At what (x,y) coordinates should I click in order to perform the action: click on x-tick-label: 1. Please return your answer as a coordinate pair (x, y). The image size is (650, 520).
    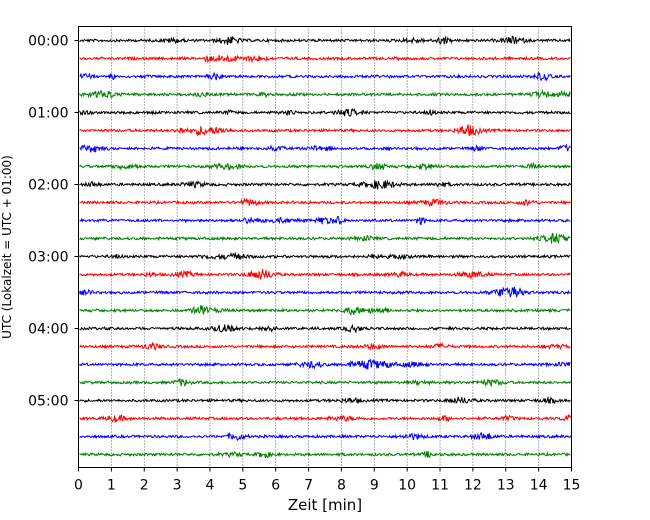
    Looking at the image, I should click on (111, 486).